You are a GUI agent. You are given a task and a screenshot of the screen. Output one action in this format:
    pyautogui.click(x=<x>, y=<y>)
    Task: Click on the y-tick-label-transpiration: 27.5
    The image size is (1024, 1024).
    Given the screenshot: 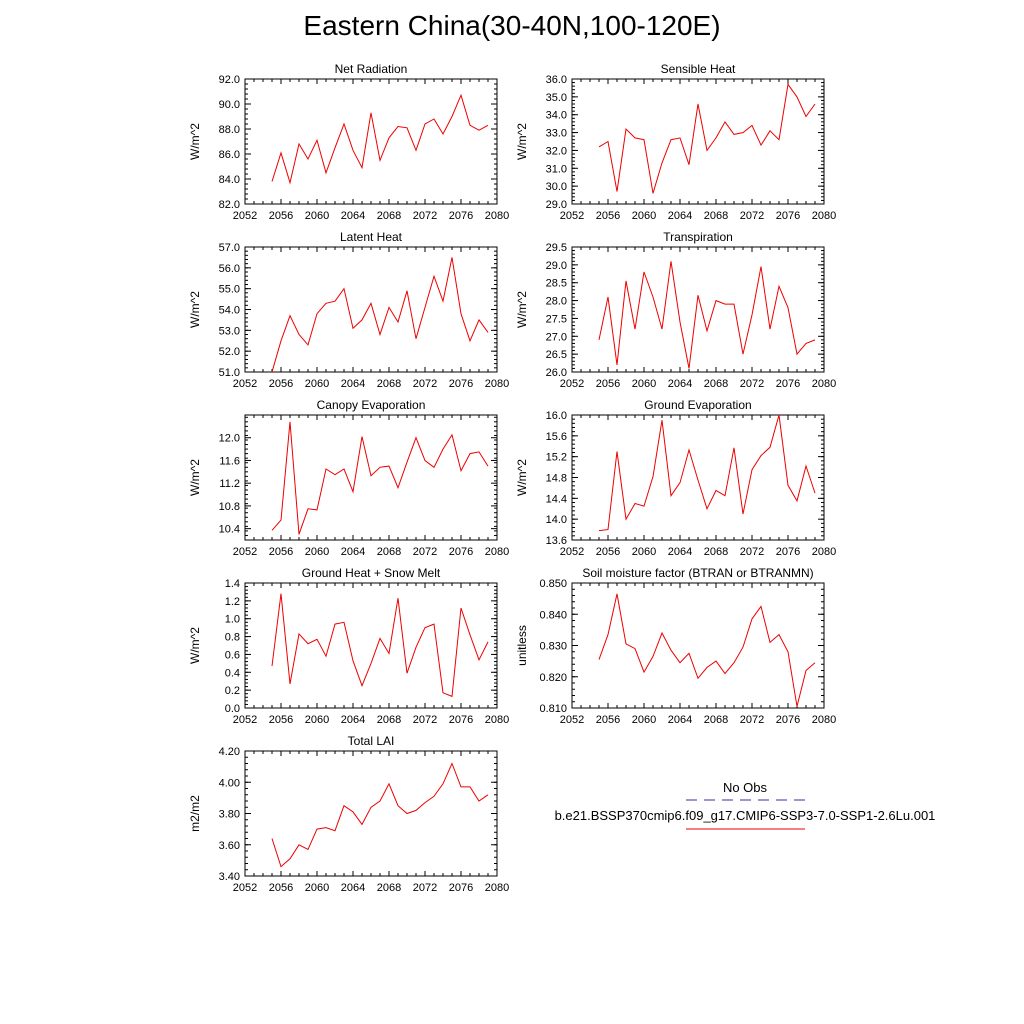 What is the action you would take?
    pyautogui.click(x=556, y=319)
    